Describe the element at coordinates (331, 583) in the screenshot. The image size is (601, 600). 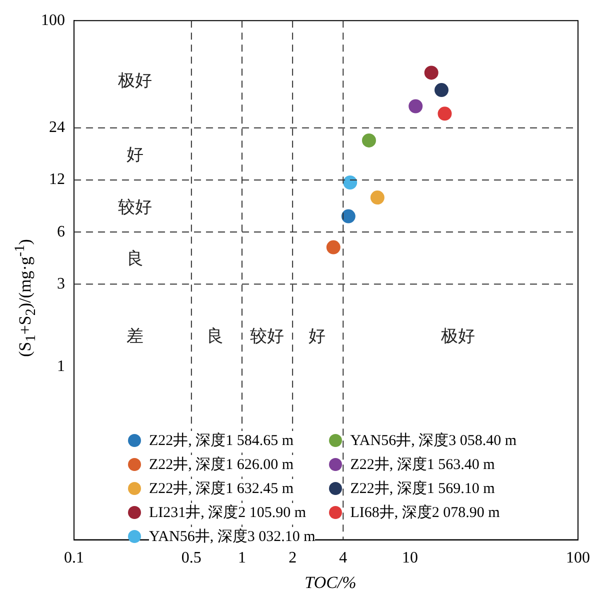
I see `x-axis-title: TOC/%` at that location.